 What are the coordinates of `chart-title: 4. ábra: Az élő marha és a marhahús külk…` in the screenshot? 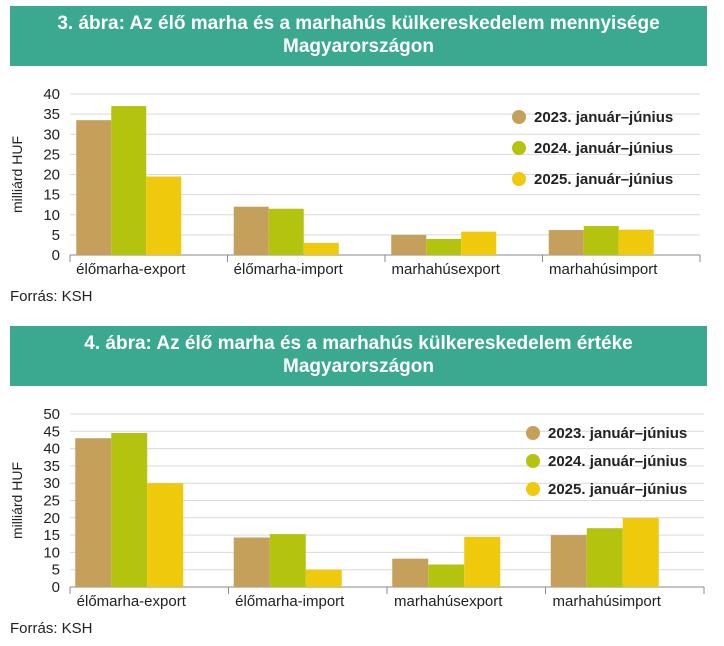 It's located at (358, 356).